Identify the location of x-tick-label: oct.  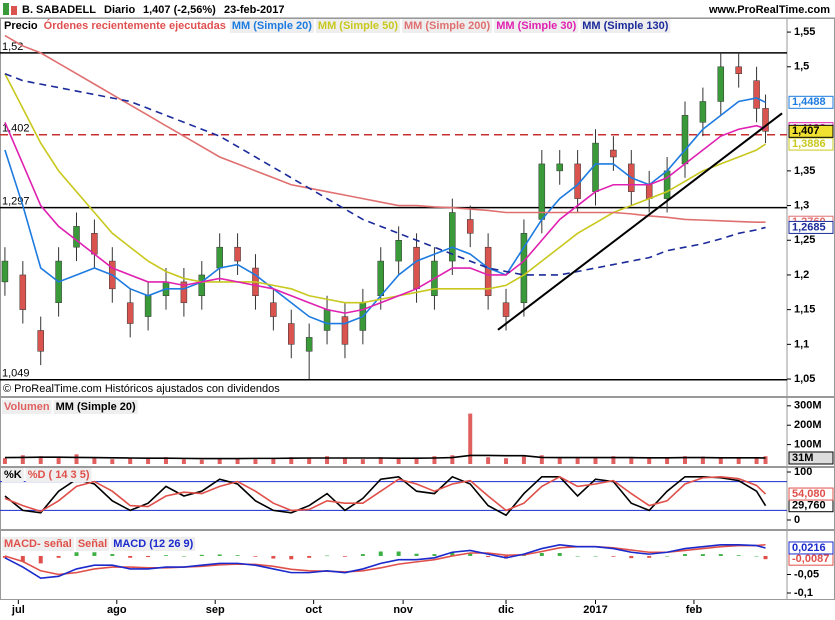
(313, 610).